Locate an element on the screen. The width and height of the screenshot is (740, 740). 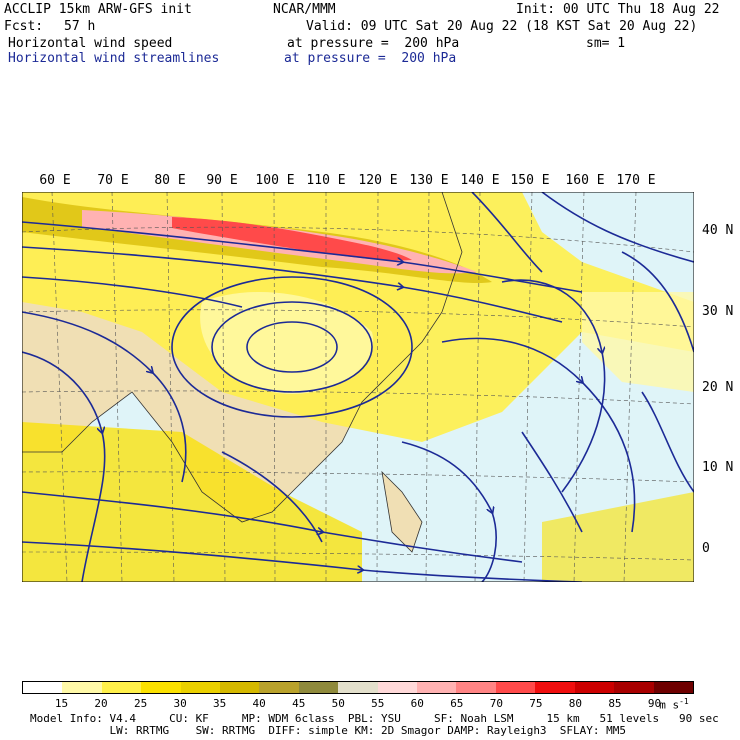
colorbar-unit: m s-1 is located at coordinates (674, 704).